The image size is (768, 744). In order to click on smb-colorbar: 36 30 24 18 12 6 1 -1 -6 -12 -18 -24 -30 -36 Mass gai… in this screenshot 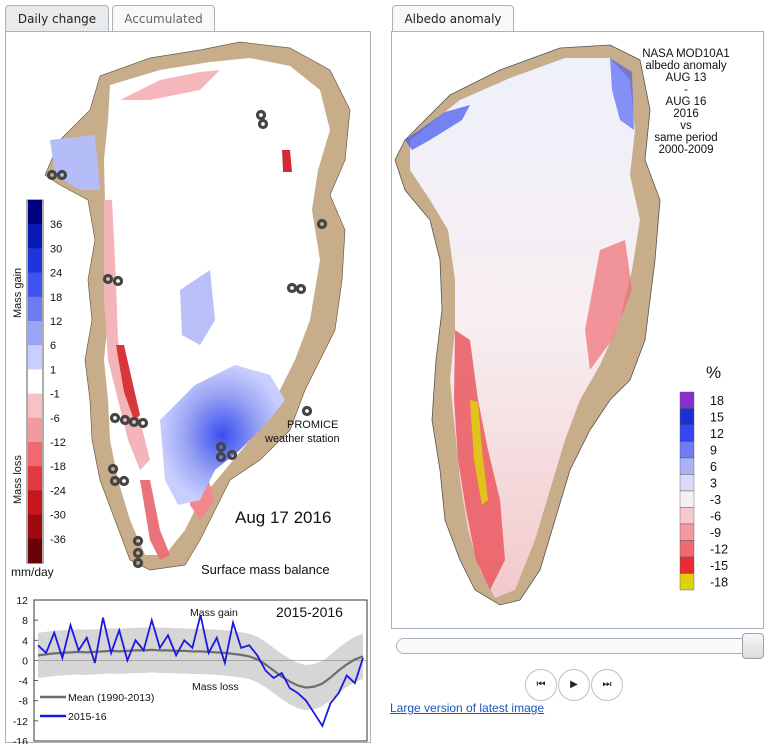, I will do `click(38, 389)`.